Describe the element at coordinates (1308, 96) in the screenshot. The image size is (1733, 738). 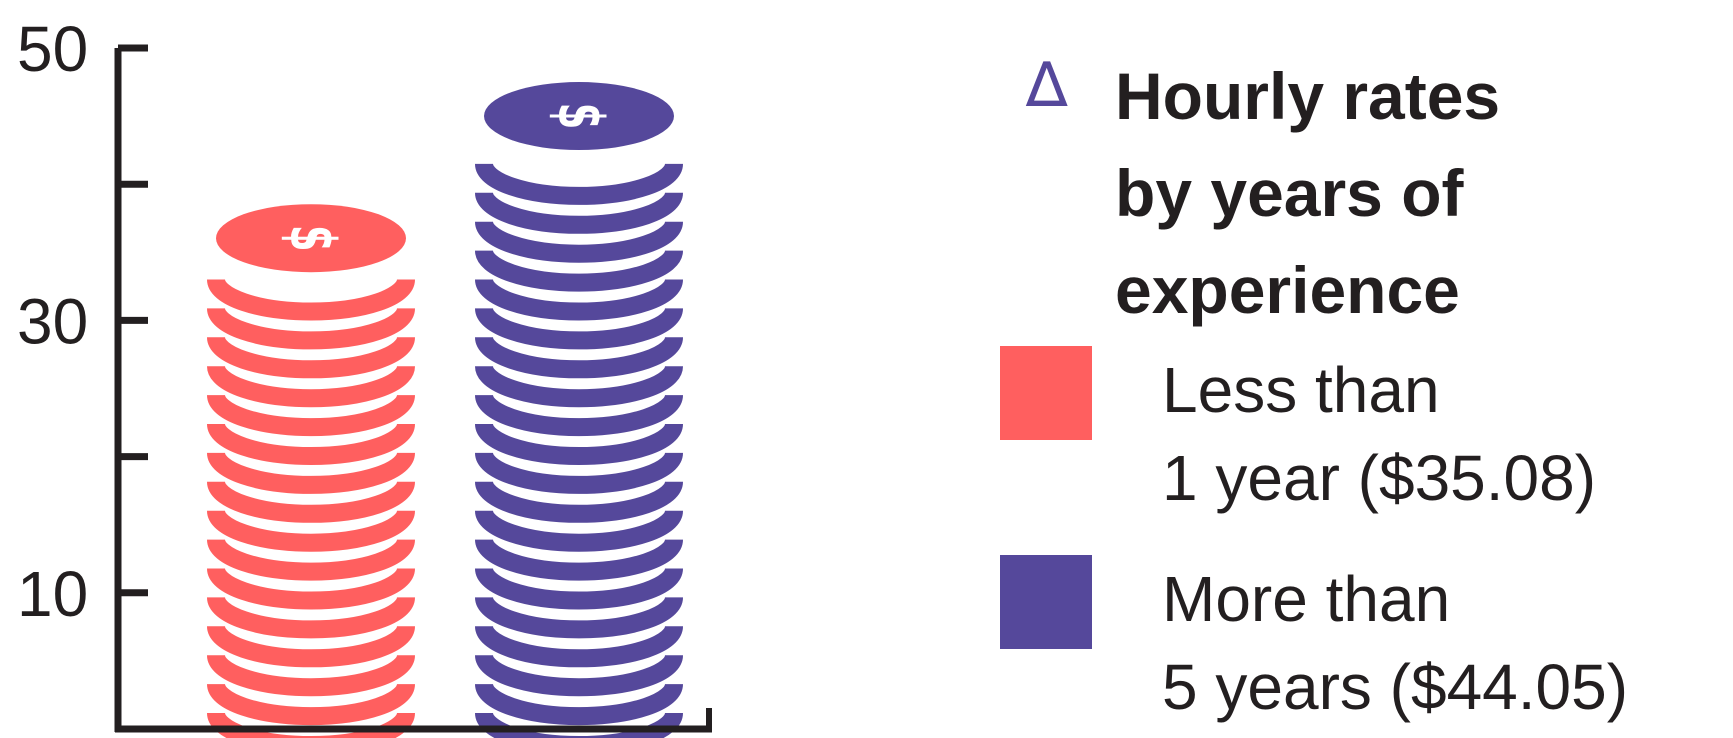
I see `chart-title-line: Hourly rates` at that location.